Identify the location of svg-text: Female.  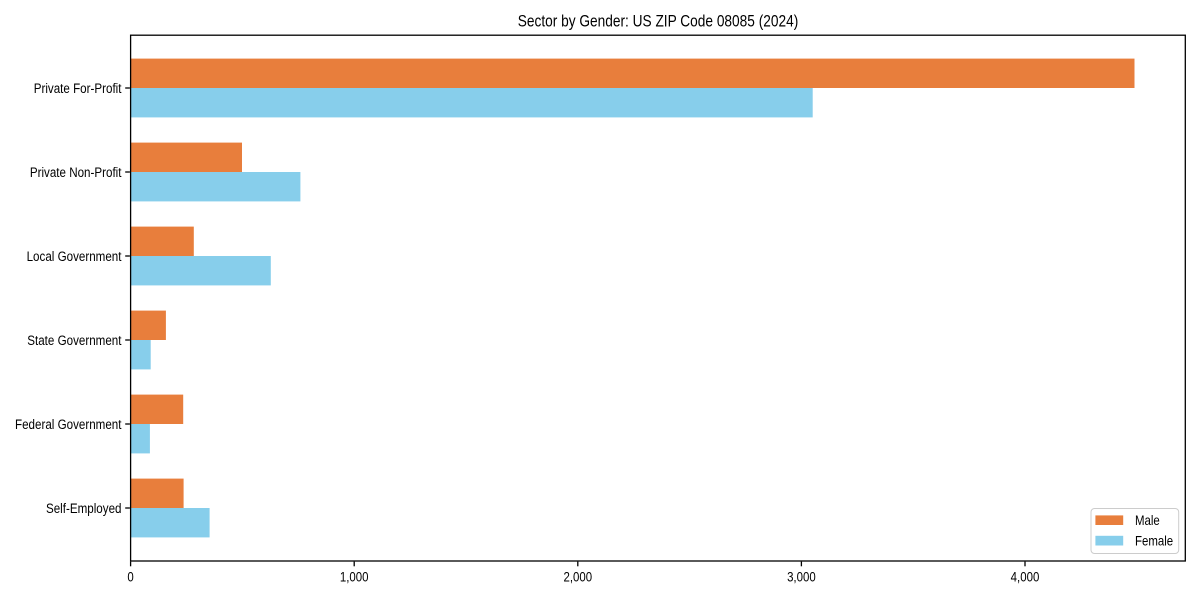
(1154, 541).